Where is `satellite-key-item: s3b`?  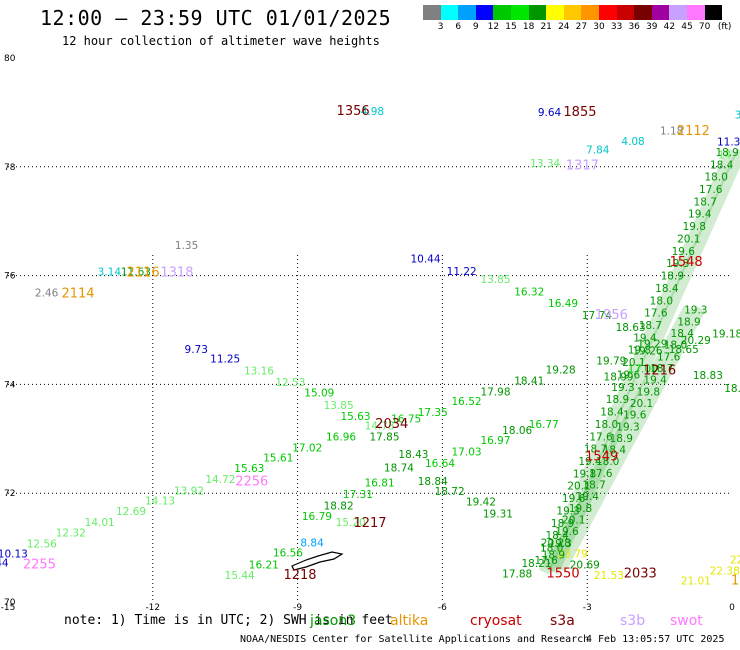
satellite-key-item: s3b is located at coordinates (633, 621).